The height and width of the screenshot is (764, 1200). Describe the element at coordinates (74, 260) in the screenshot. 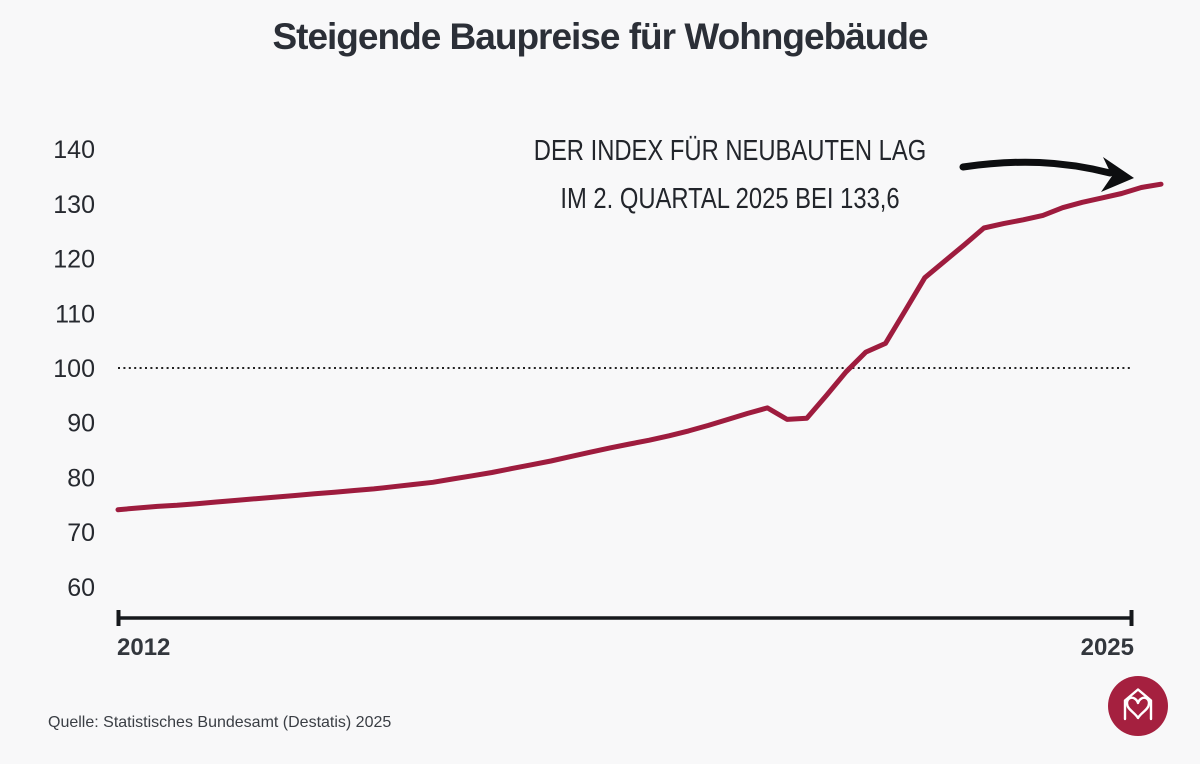

I see `y-axis-tick-label: 120` at that location.